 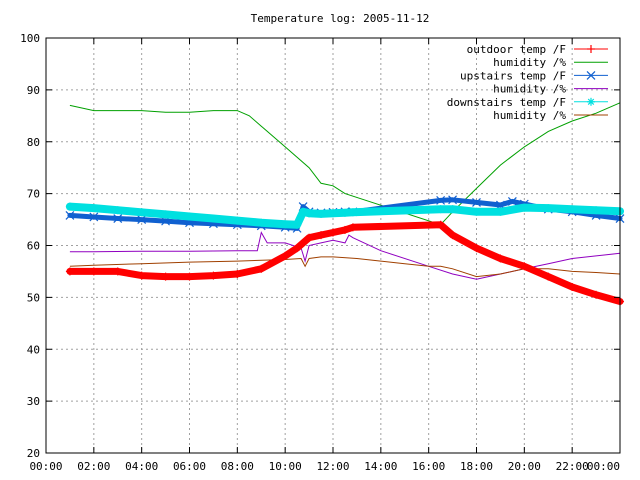 I want to click on y-tick-label: 50, so click(x=33, y=297).